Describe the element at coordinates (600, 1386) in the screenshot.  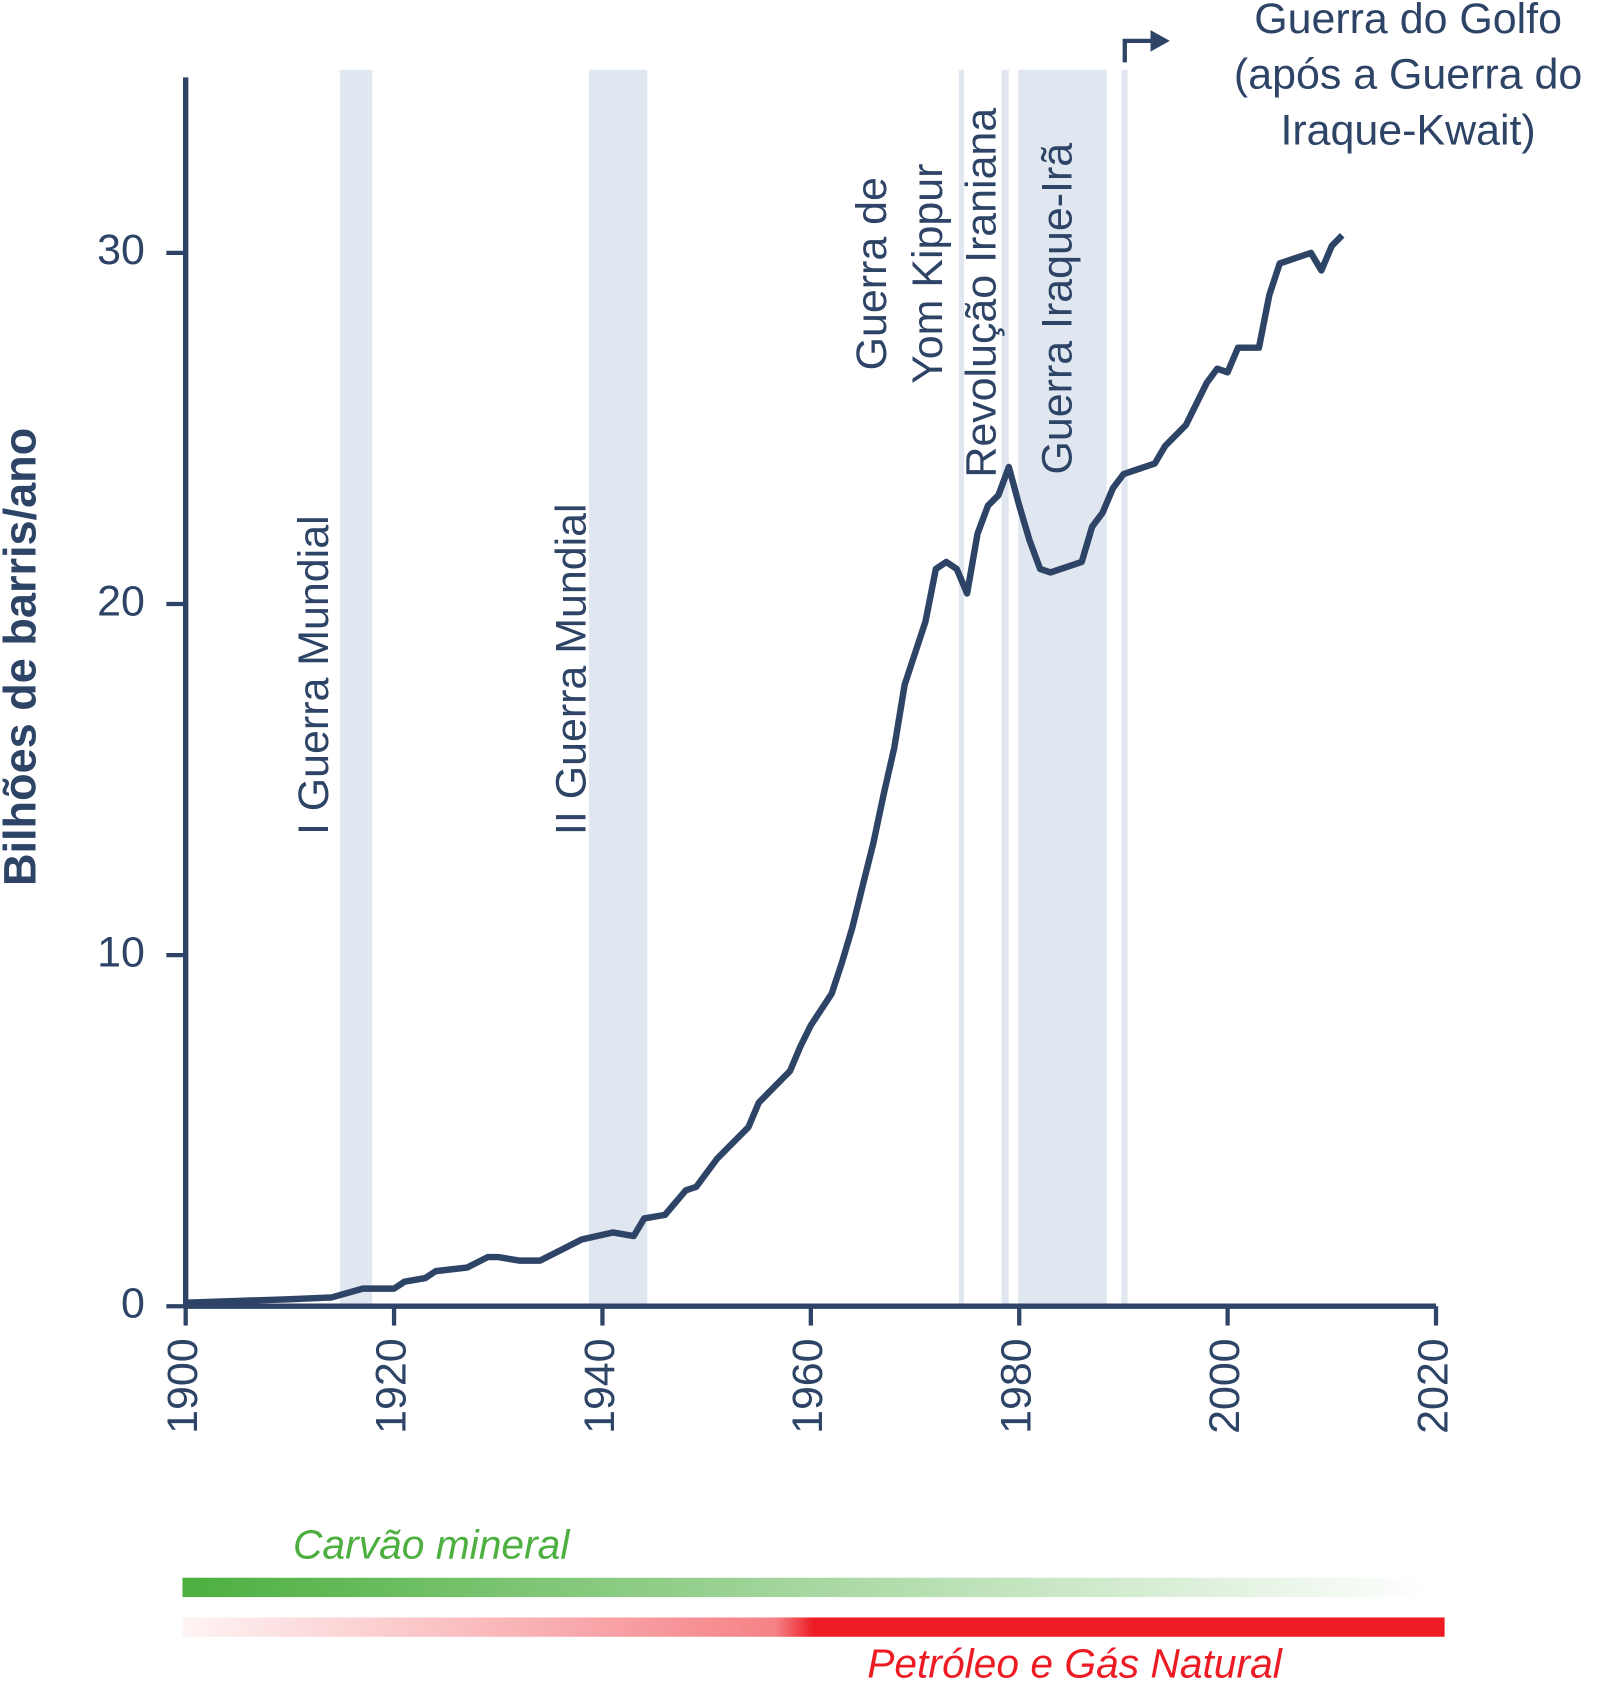
I see `x-tick-label: 1940` at that location.